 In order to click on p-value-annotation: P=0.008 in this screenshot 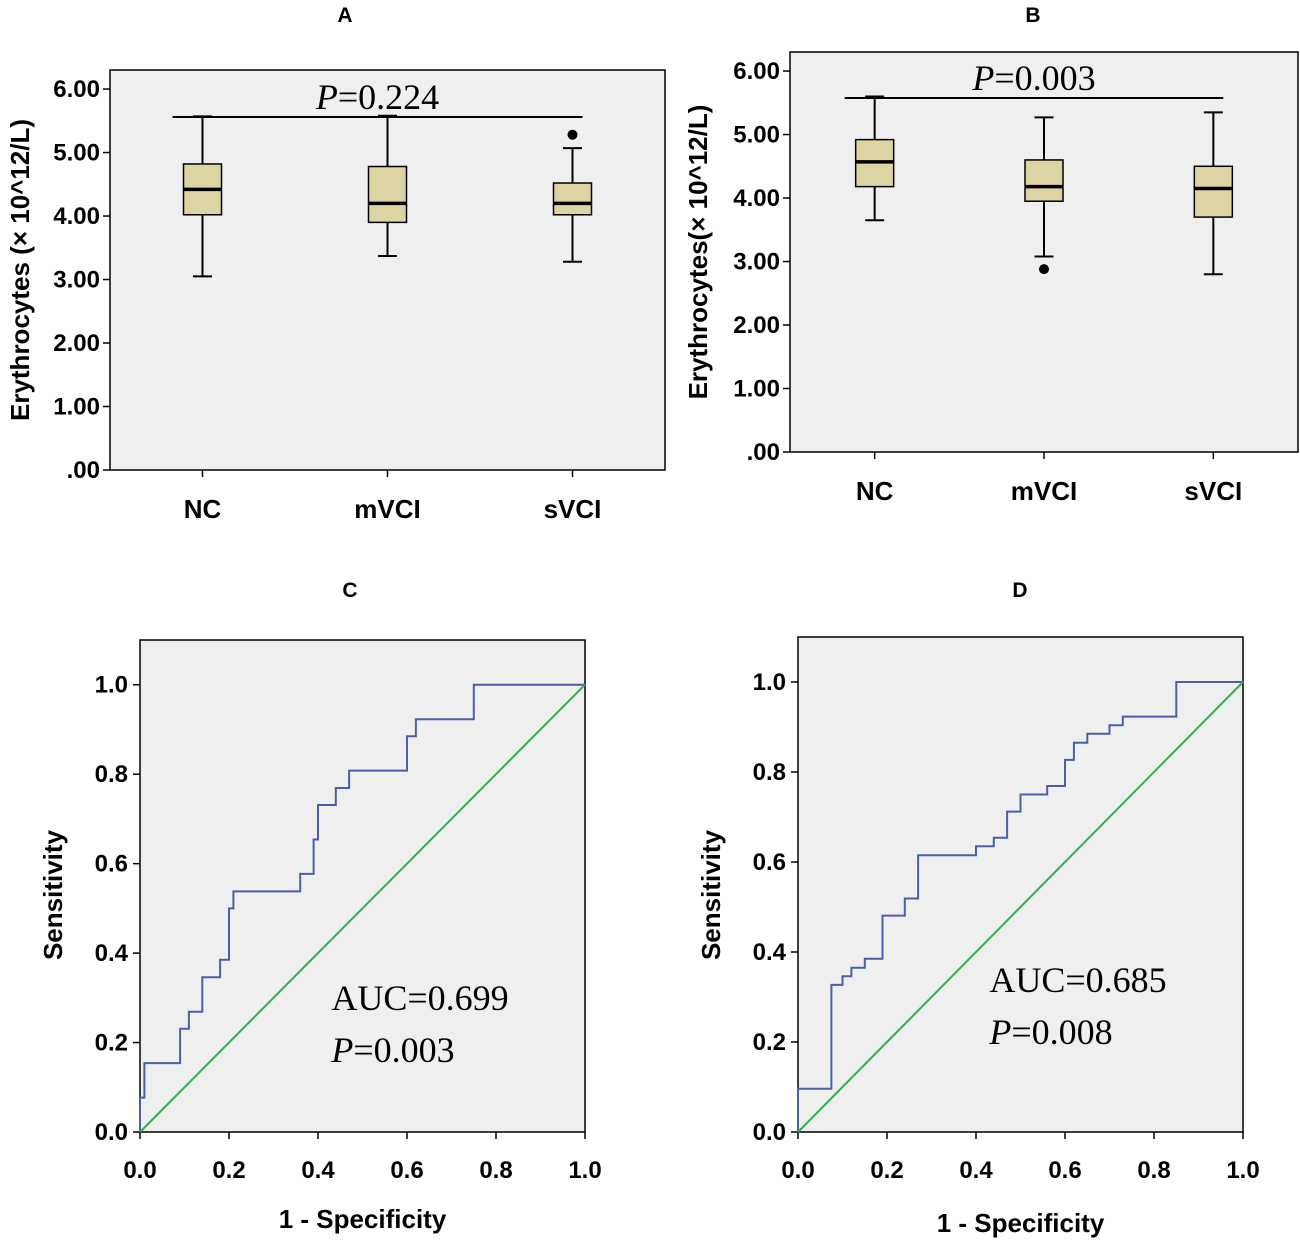, I will do `click(1050, 1032)`.